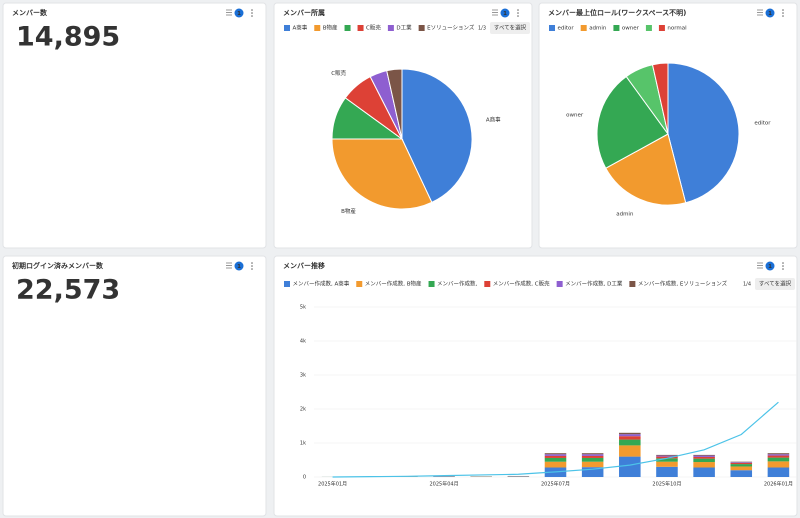  I want to click on card-title: メンバー数, so click(30, 12).